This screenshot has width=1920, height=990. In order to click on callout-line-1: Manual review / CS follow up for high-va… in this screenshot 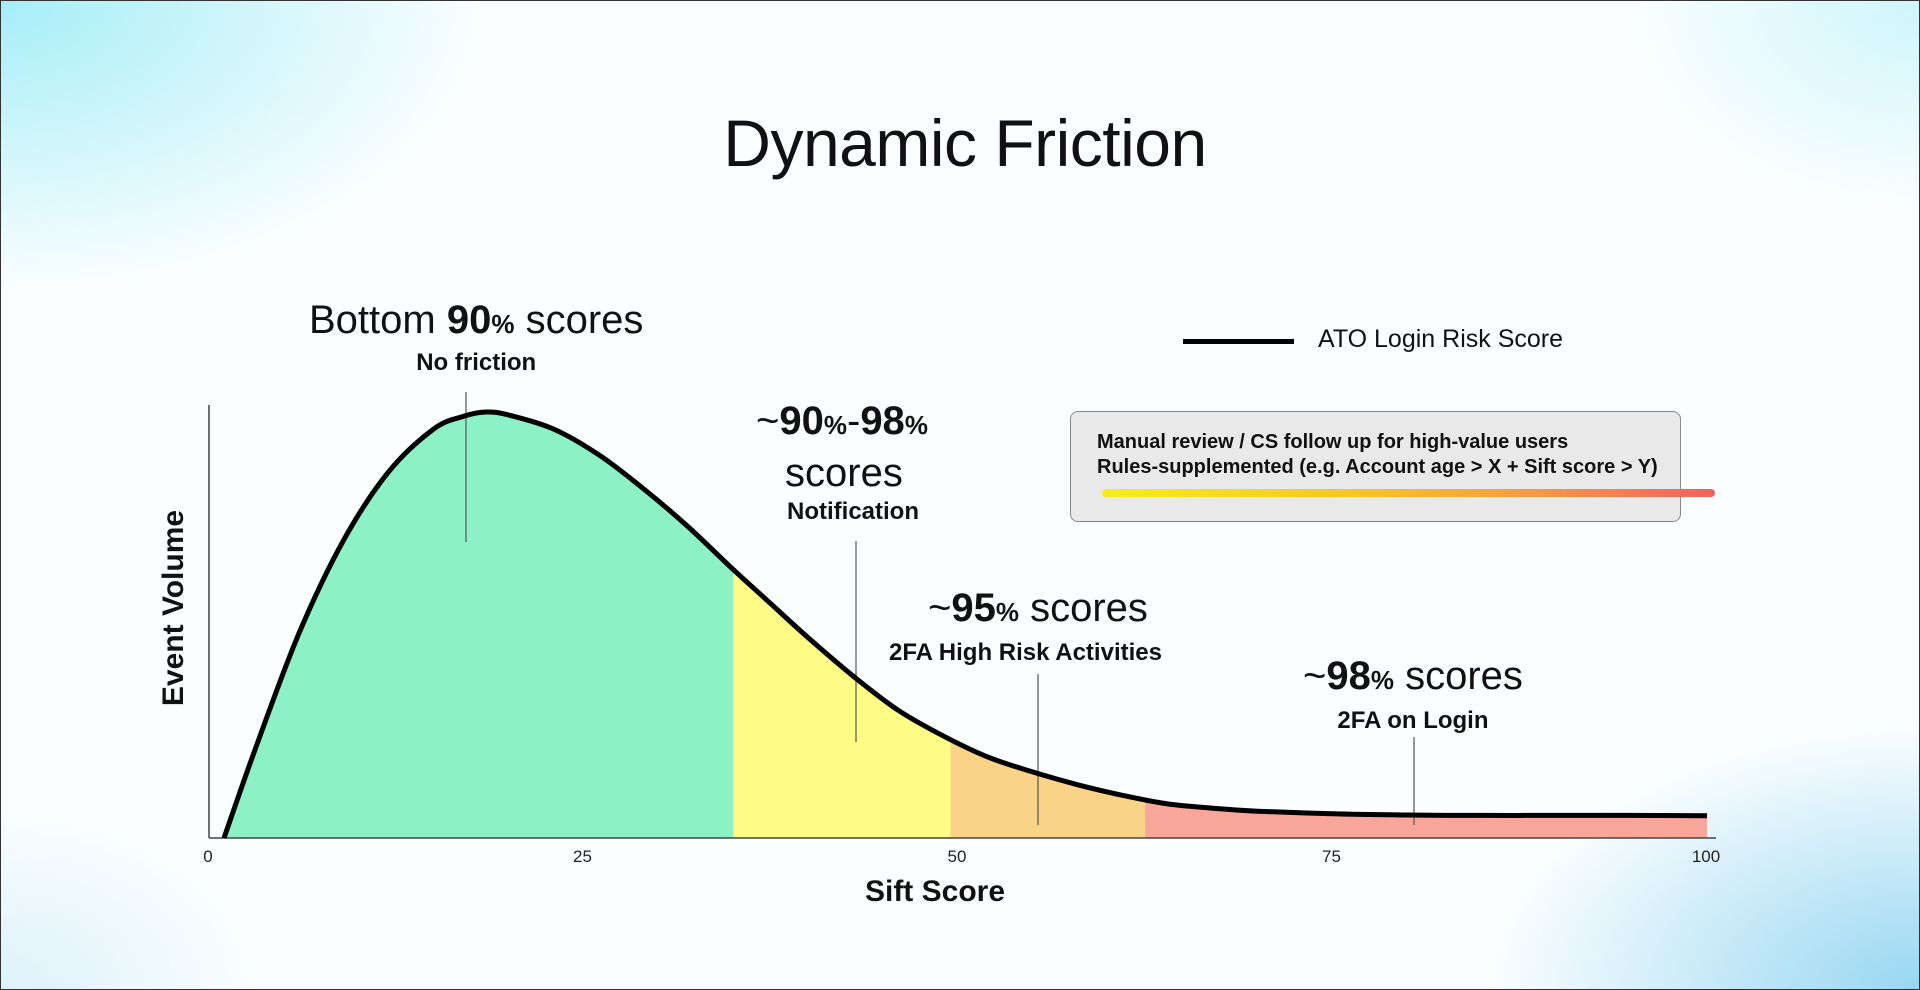, I will do `click(1333, 442)`.